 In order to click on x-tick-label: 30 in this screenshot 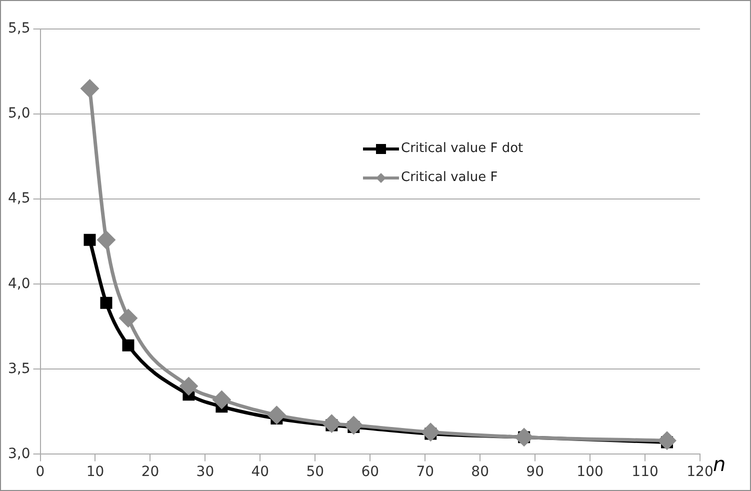, I will do `click(205, 472)`.